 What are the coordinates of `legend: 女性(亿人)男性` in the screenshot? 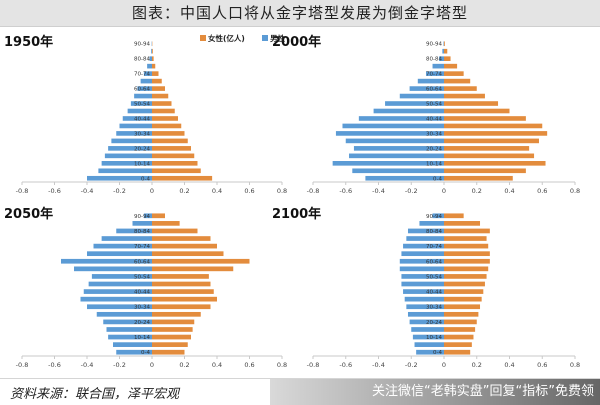 It's located at (242, 38).